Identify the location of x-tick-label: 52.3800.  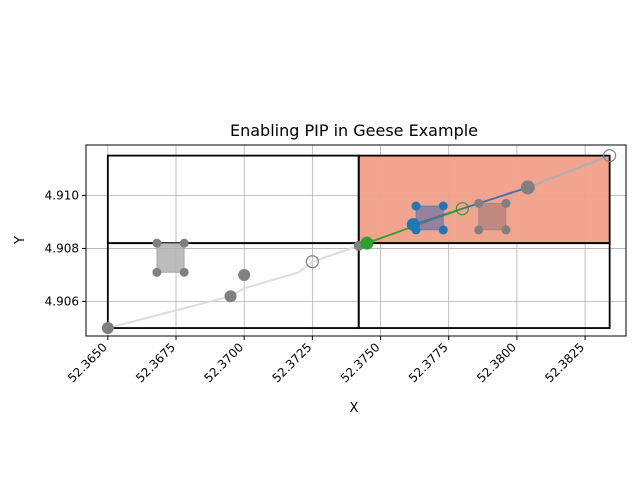
(496, 362).